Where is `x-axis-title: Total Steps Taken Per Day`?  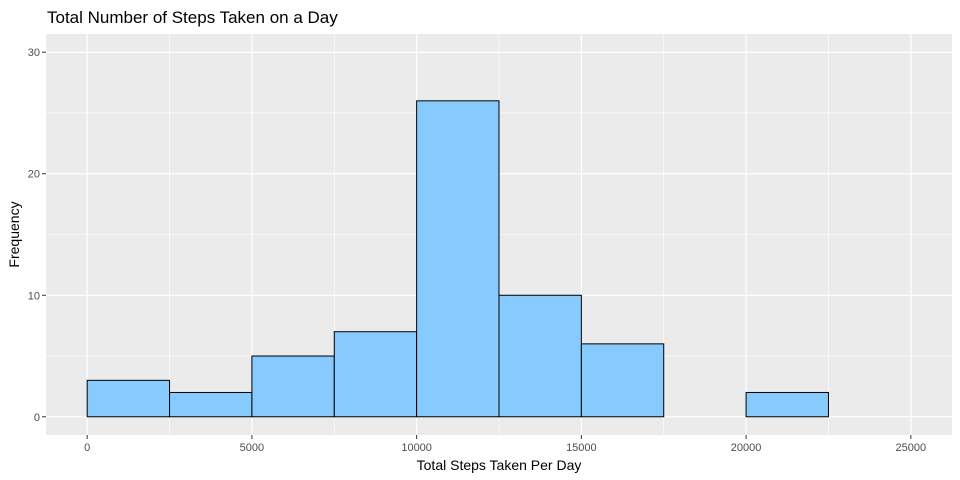
x-axis-title: Total Steps Taken Per Day is located at coordinates (499, 465).